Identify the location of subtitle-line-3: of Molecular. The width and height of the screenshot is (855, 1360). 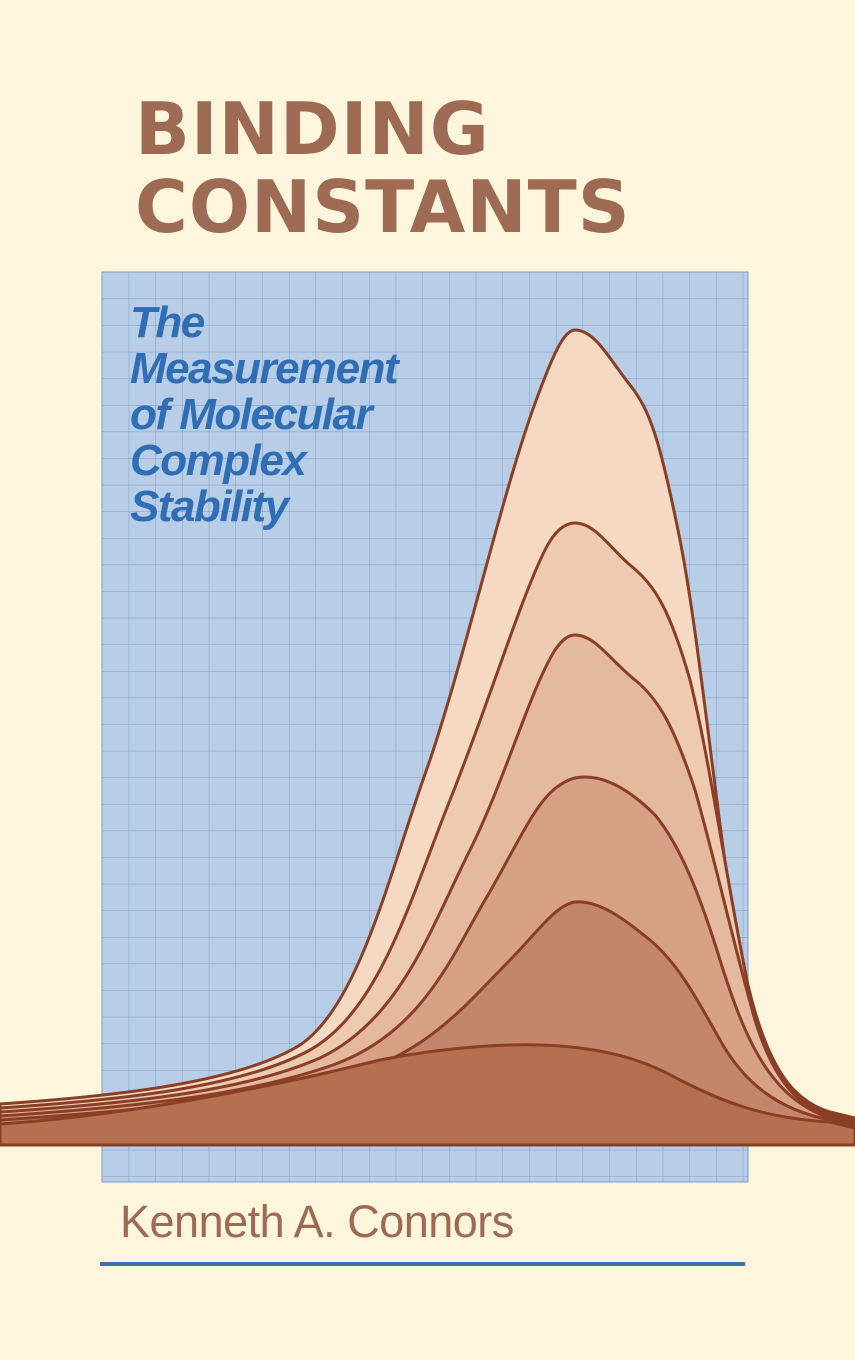
(251, 414).